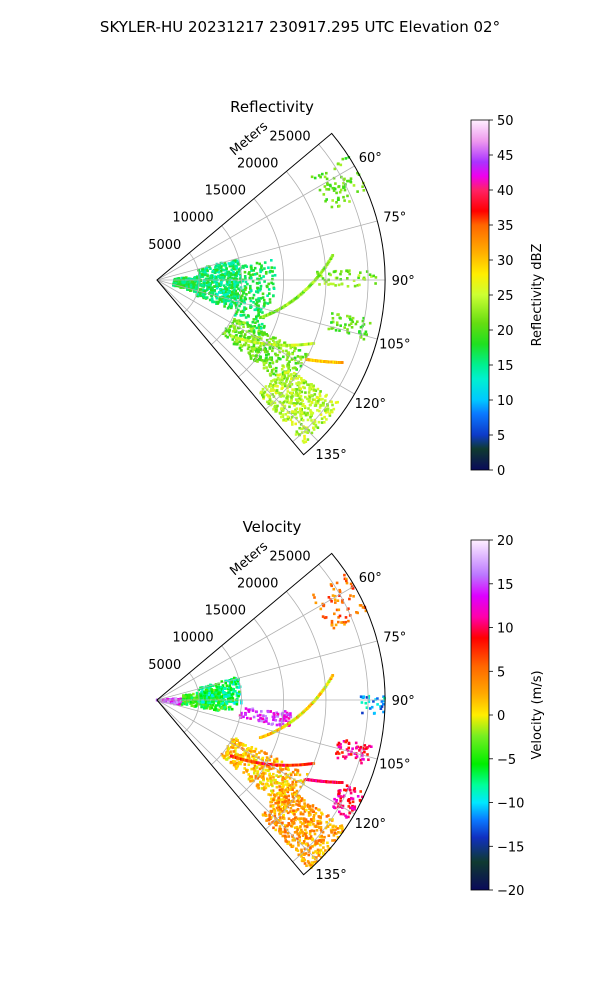  Describe the element at coordinates (257, 163) in the screenshot. I see `radial-tick-label: 20000` at that location.